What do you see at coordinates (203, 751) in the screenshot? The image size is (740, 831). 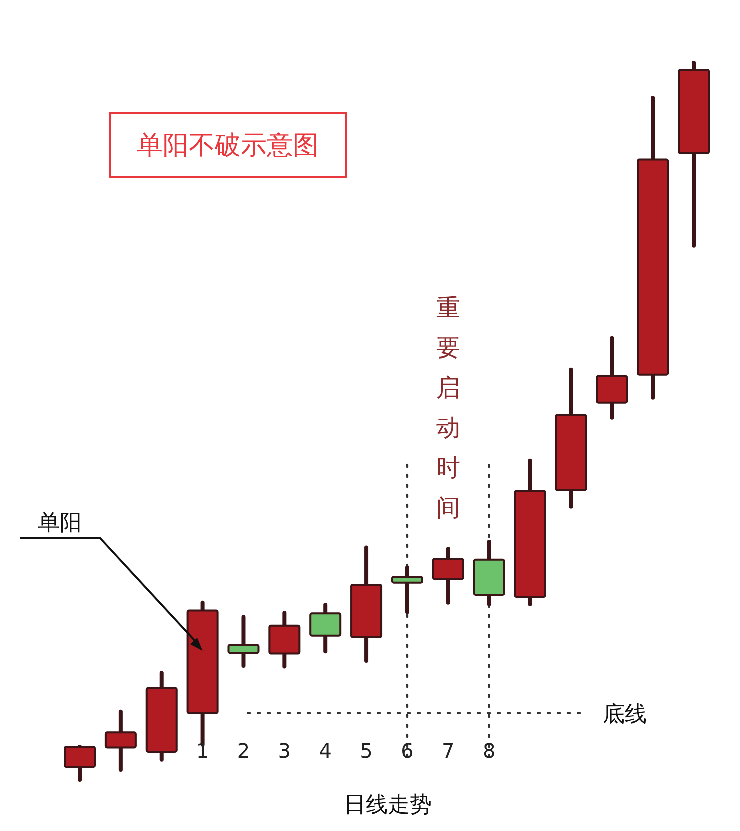 I see `x-tick-label: 1` at bounding box center [203, 751].